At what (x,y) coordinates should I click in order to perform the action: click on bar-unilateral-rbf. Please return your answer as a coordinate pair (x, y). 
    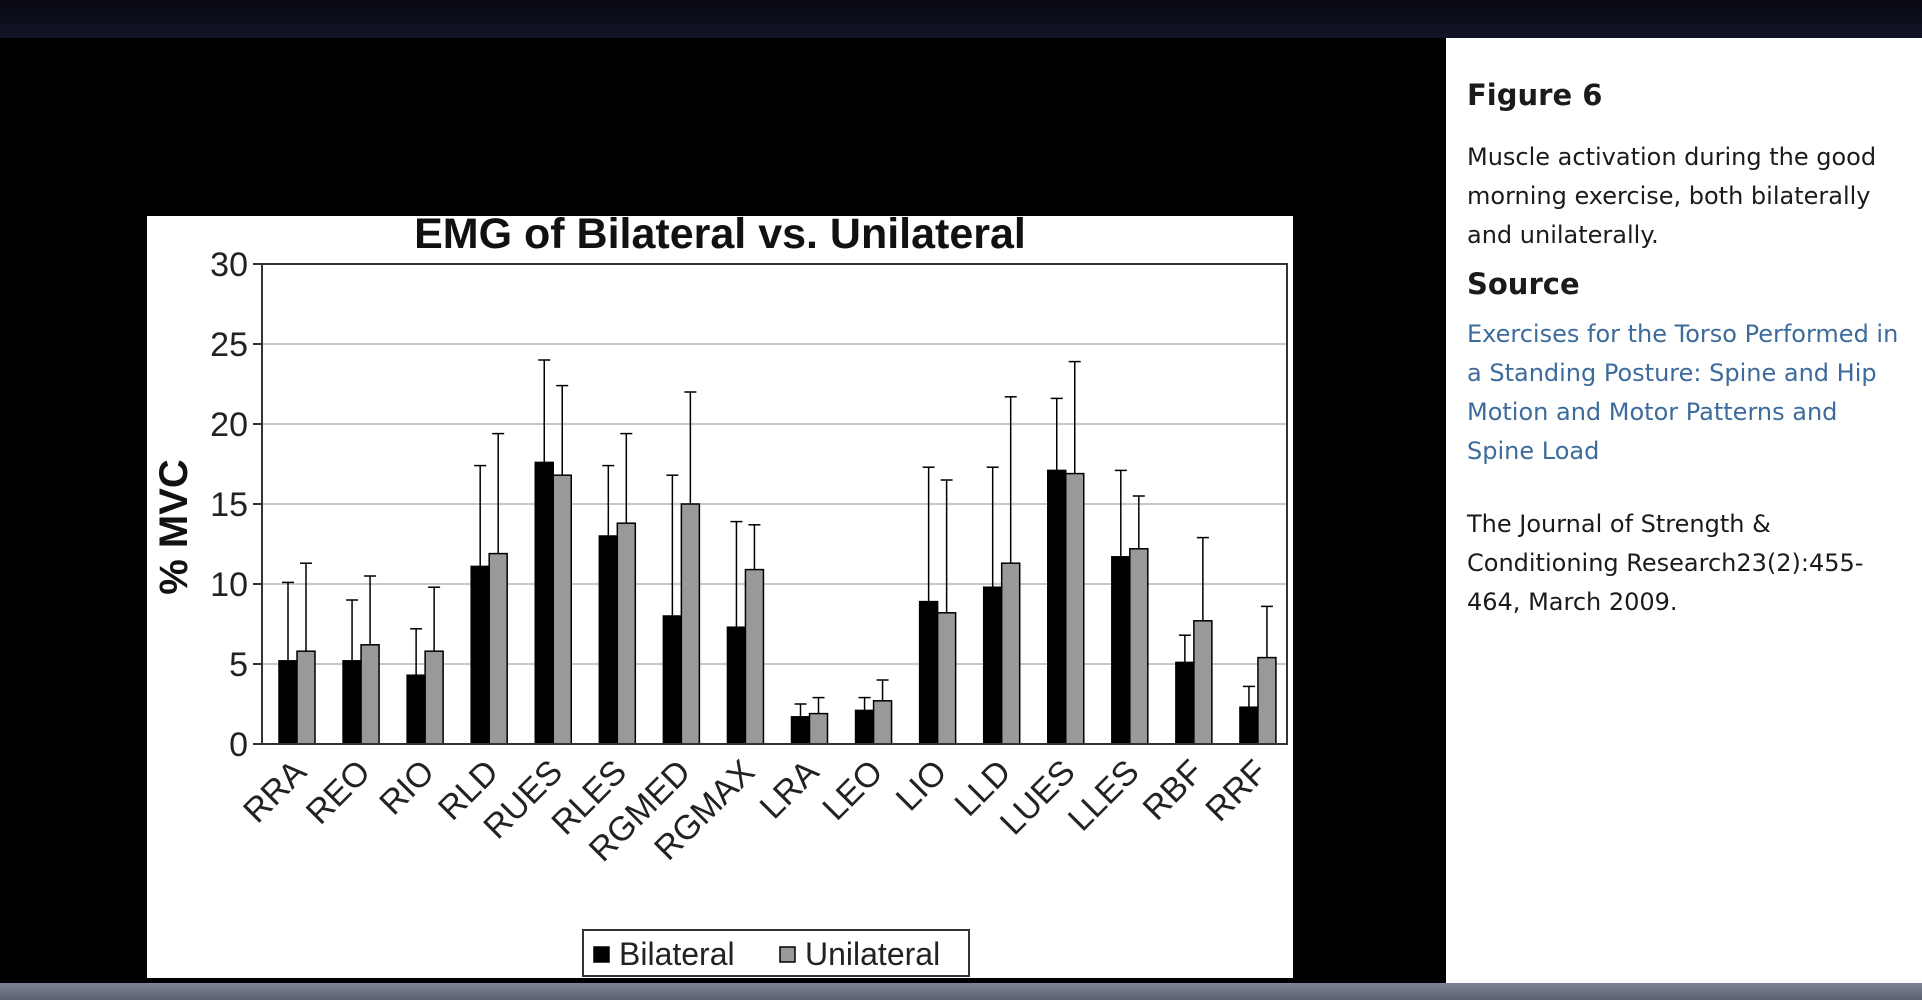
    Looking at the image, I should click on (1203, 682).